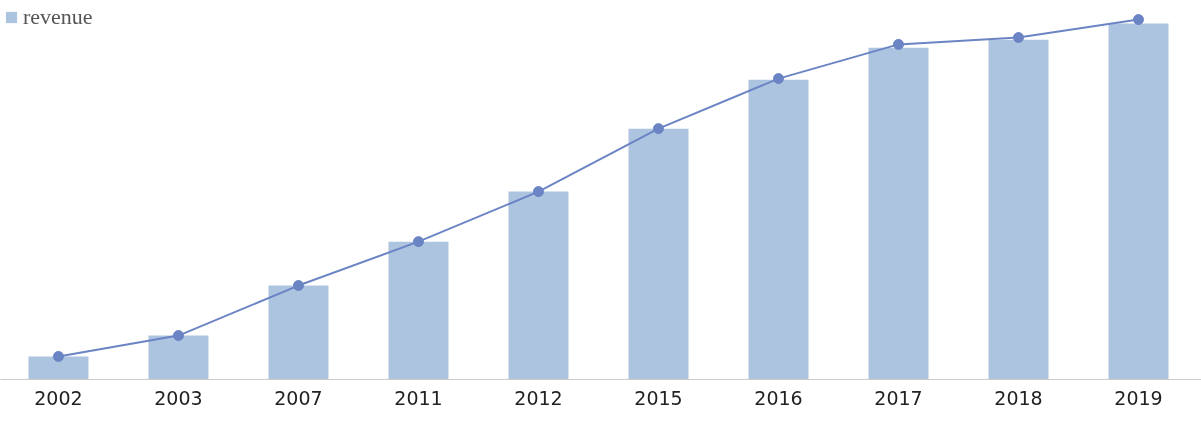 The width and height of the screenshot is (1201, 425). I want to click on x-tick-label: 2011, so click(418, 397).